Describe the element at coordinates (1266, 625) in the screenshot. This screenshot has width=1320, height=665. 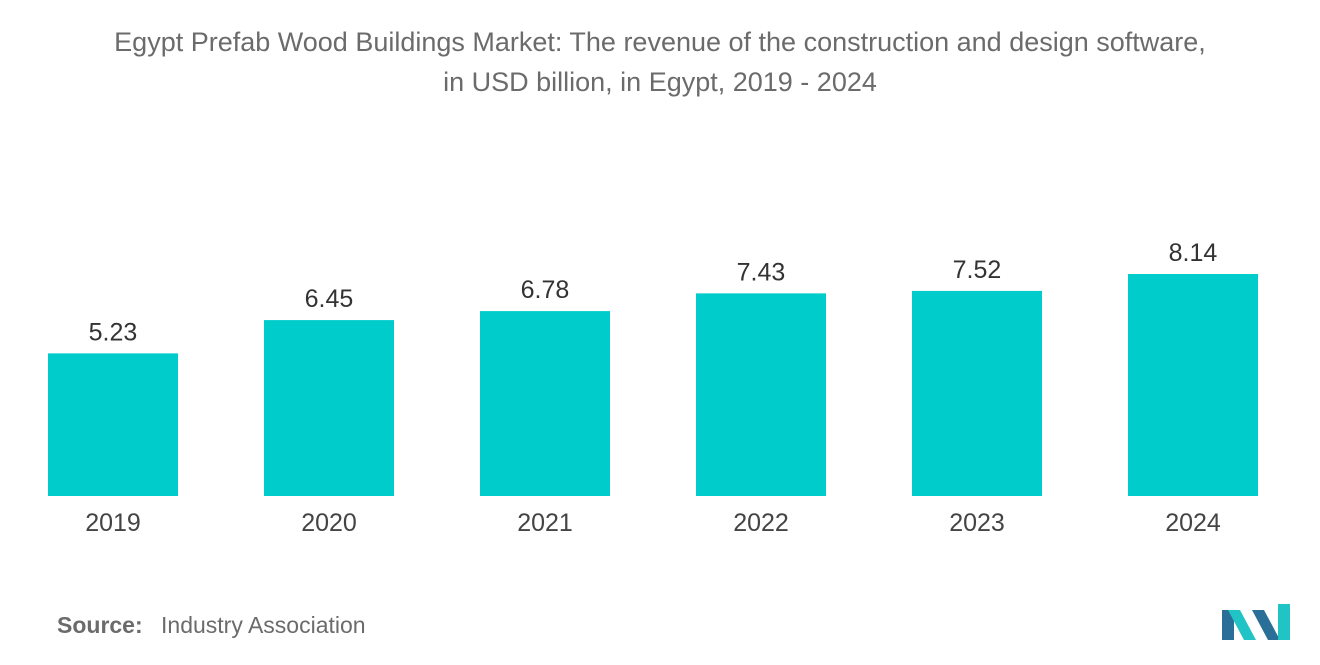
I see `logo-right-diagonal` at that location.